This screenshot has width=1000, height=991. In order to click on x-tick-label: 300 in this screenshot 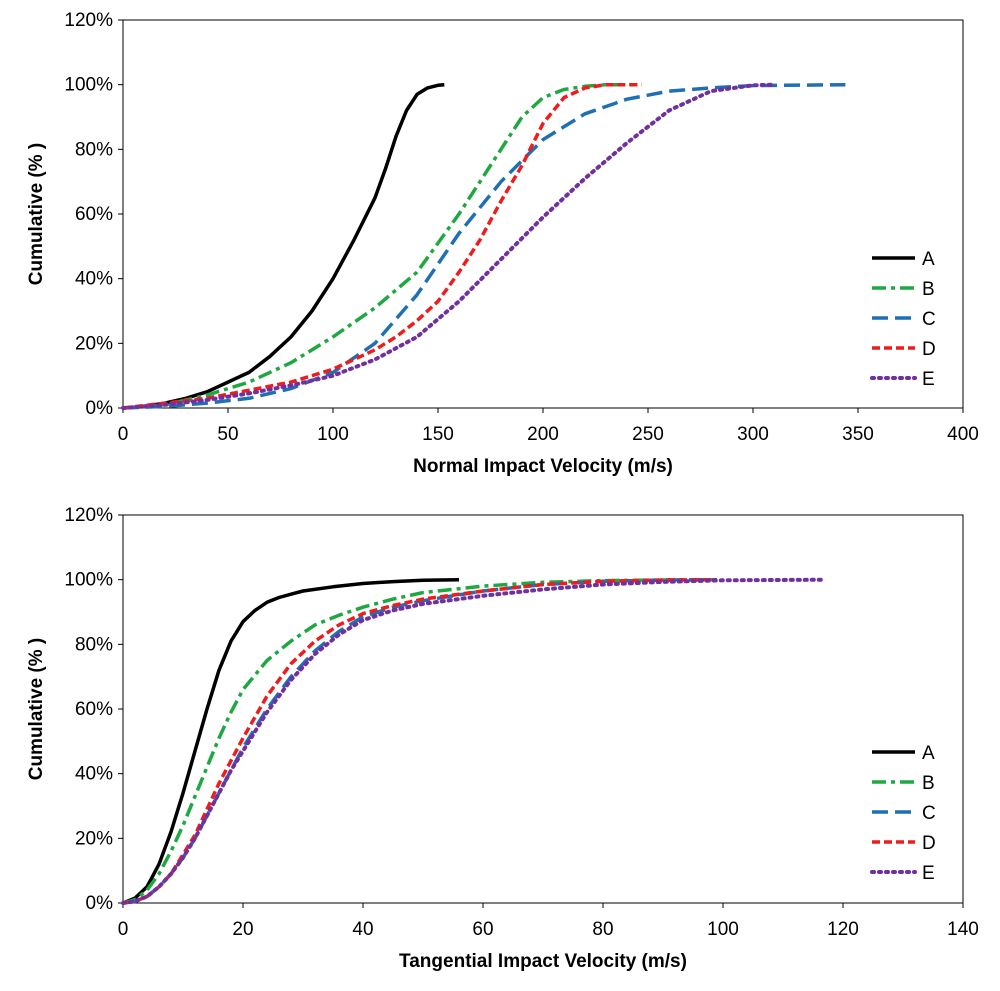, I will do `click(753, 434)`.